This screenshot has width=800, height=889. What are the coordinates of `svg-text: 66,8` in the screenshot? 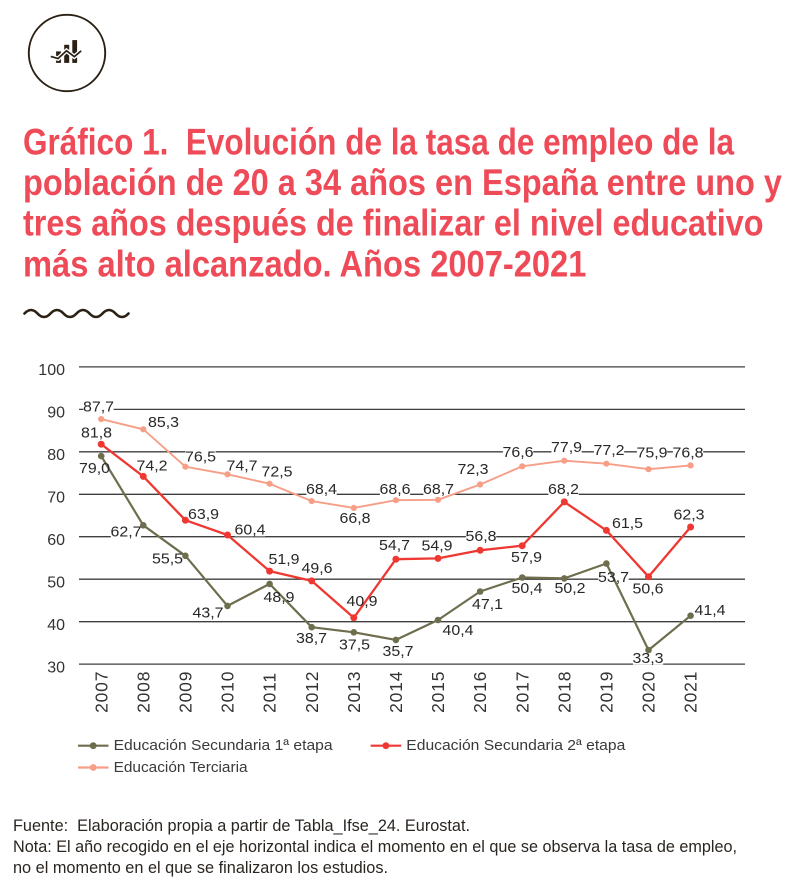 It's located at (355, 518).